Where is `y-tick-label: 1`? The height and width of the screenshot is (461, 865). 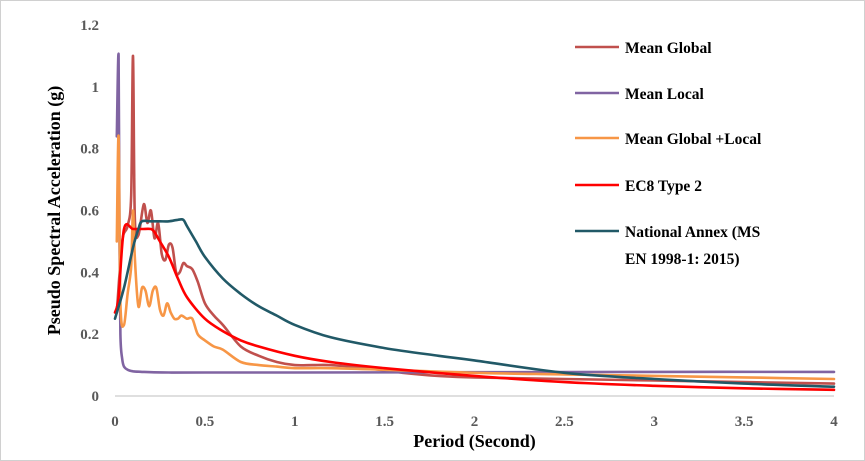
y-tick-label: 1 is located at coordinates (96, 88).